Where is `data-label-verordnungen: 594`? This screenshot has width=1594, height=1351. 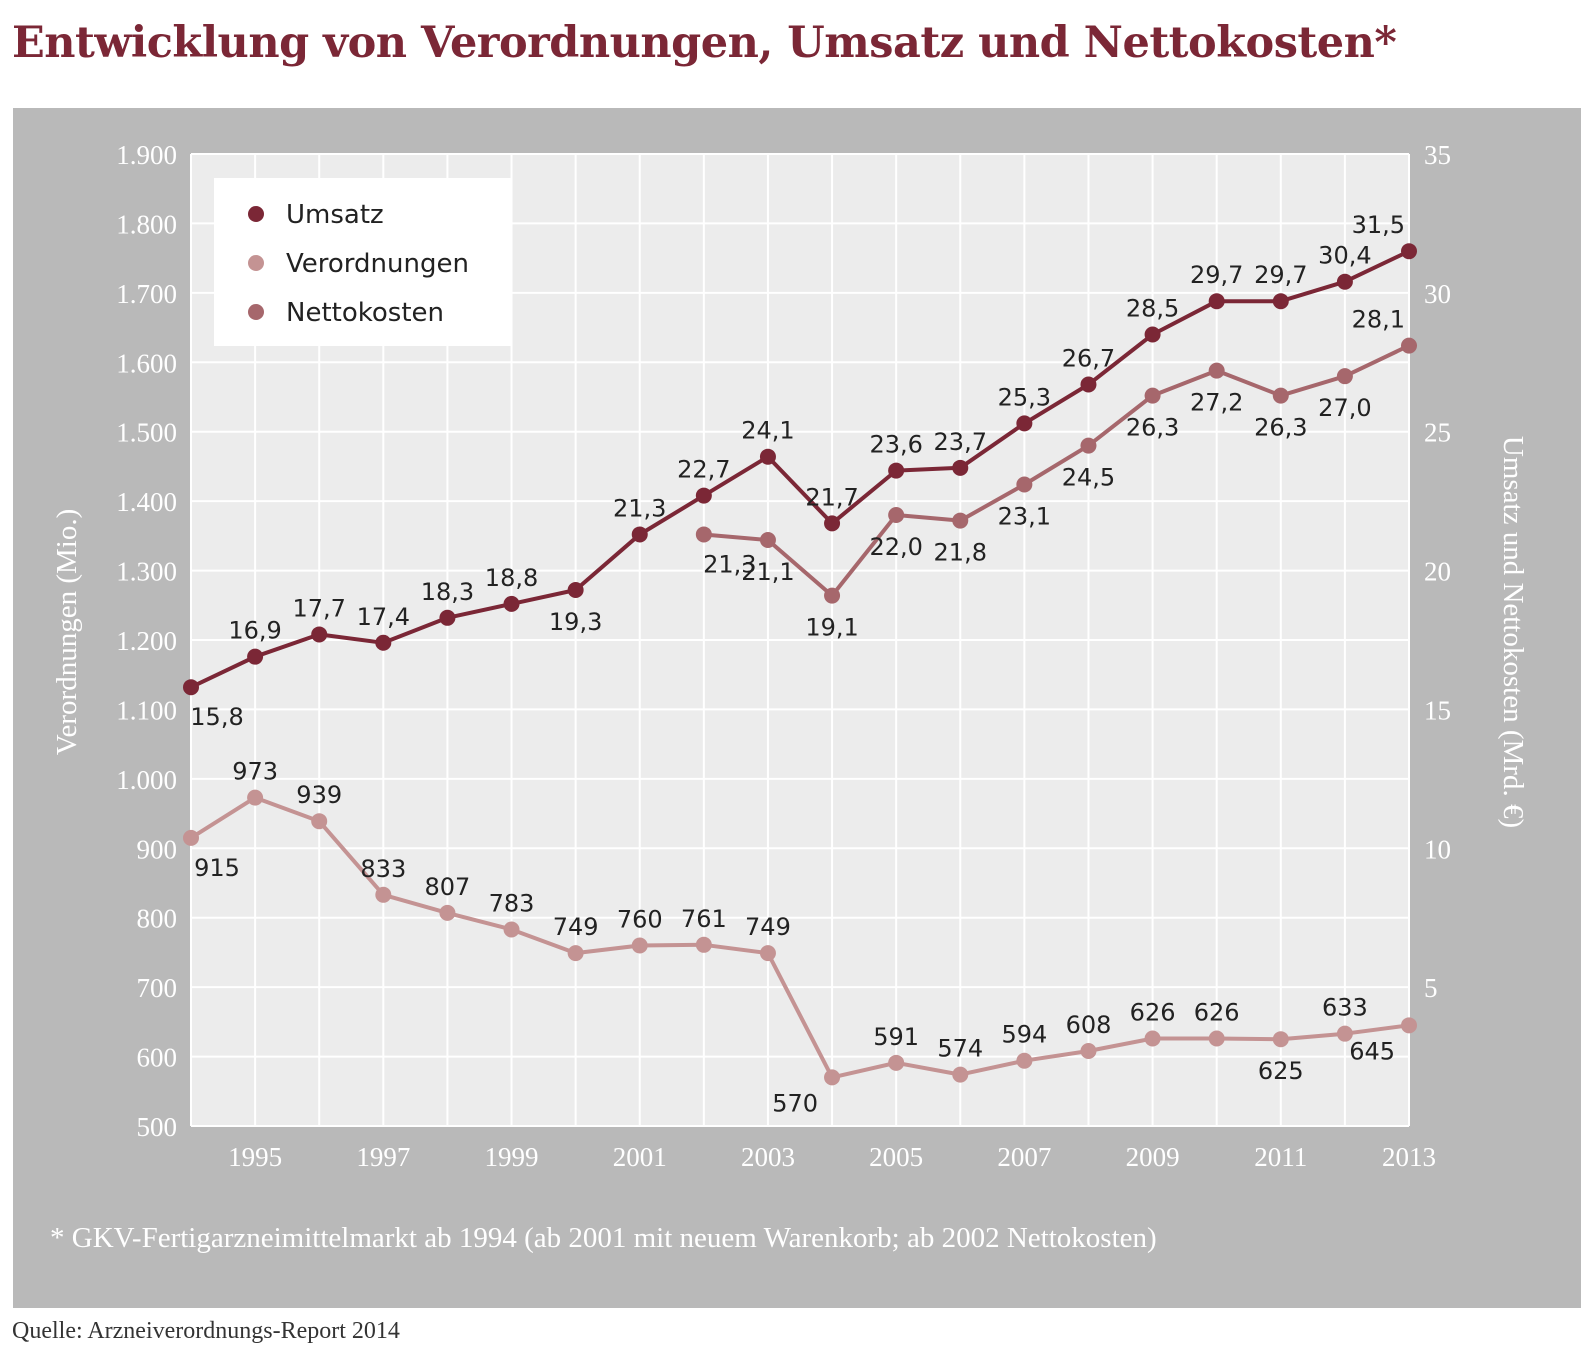 data-label-verordnungen: 594 is located at coordinates (1024, 1035).